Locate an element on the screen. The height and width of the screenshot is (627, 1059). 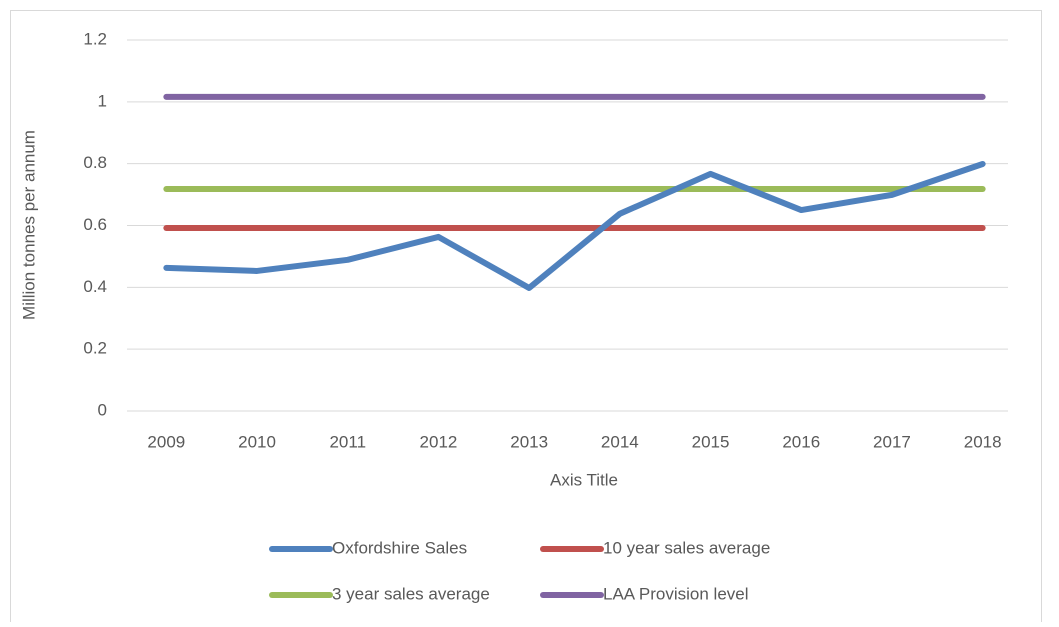
x-tick-label: 2014 is located at coordinates (620, 441).